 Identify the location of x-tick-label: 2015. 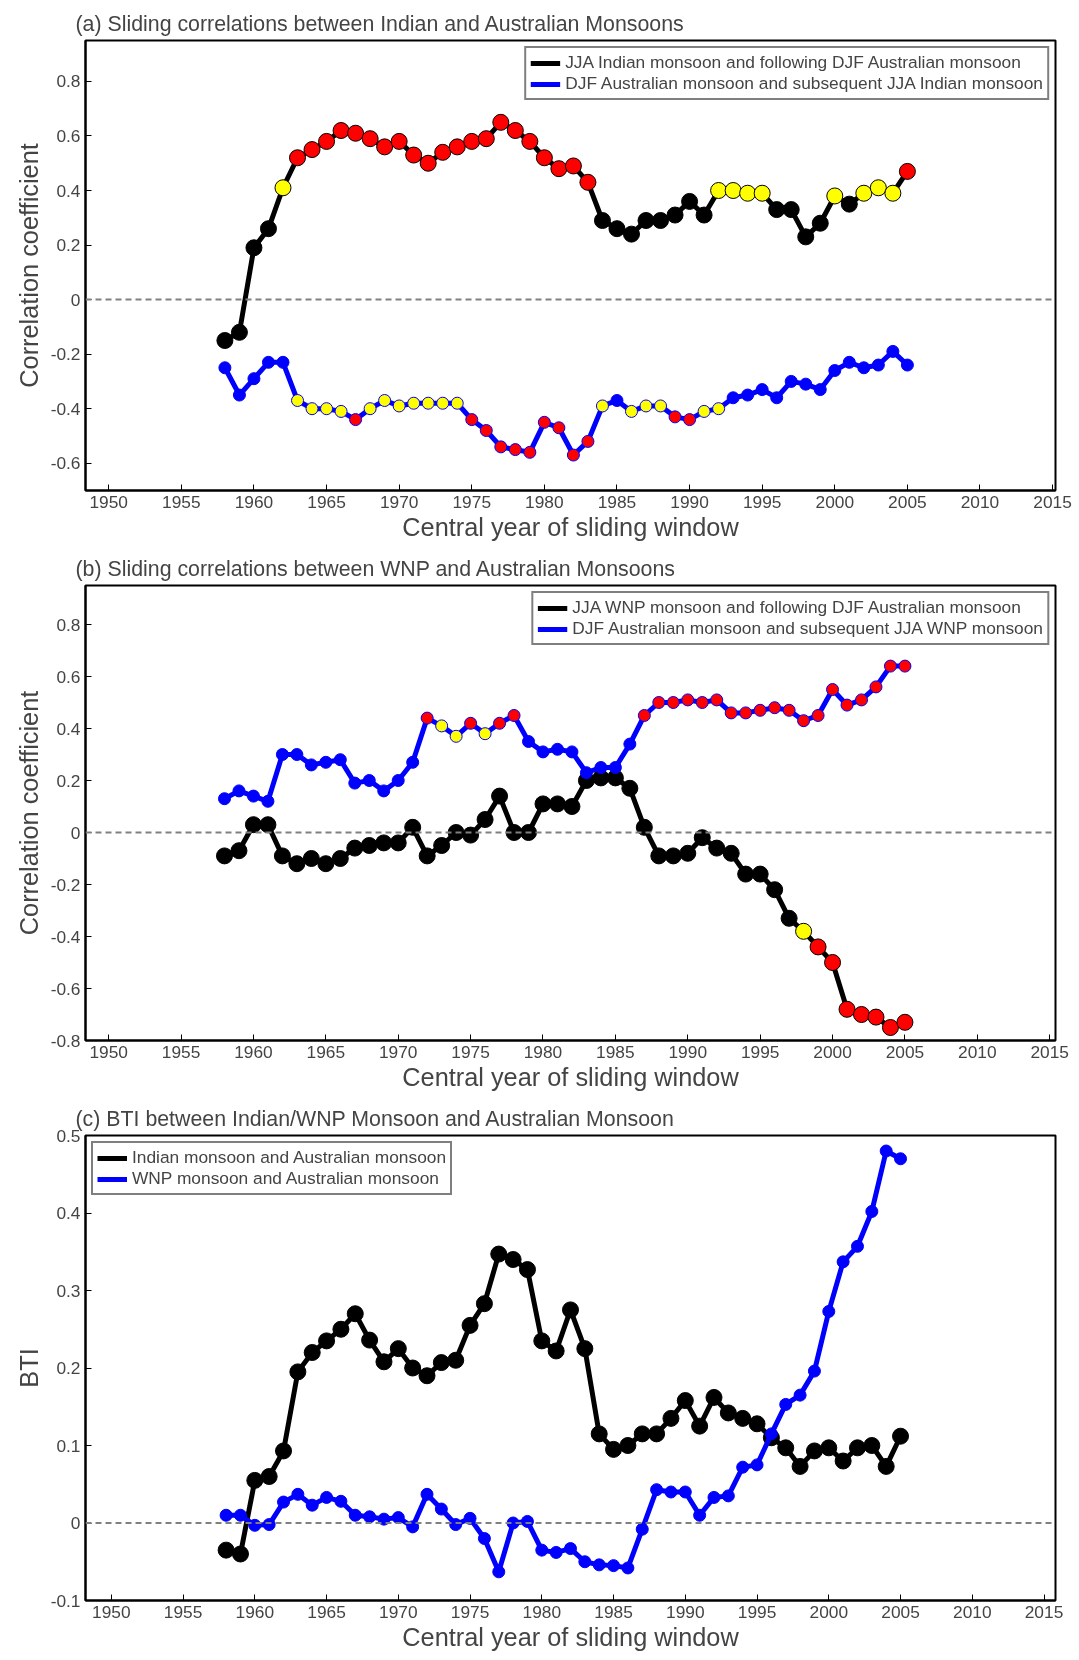
(1044, 1611).